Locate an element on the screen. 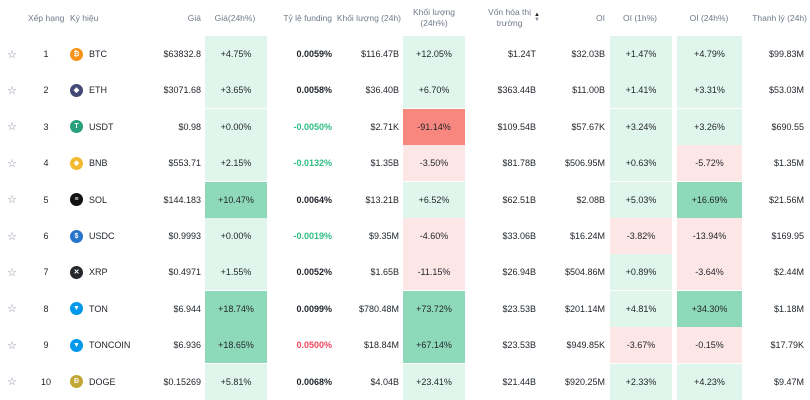  volume-cell: $1.35B is located at coordinates (384, 163).